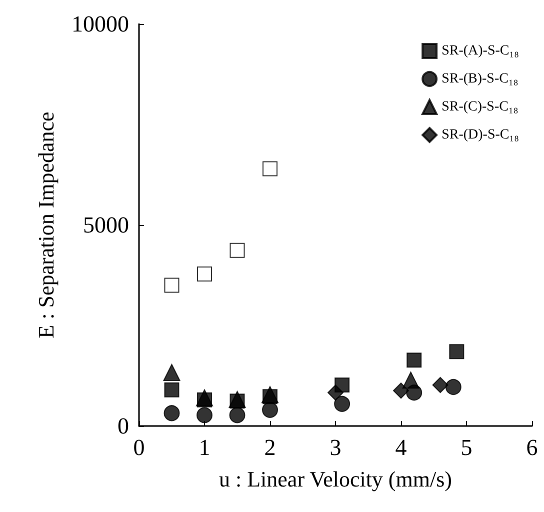 Image resolution: width=544 pixels, height=512 pixels. Describe the element at coordinates (336, 447) in the screenshot. I see `x-tick-label: 3` at that location.